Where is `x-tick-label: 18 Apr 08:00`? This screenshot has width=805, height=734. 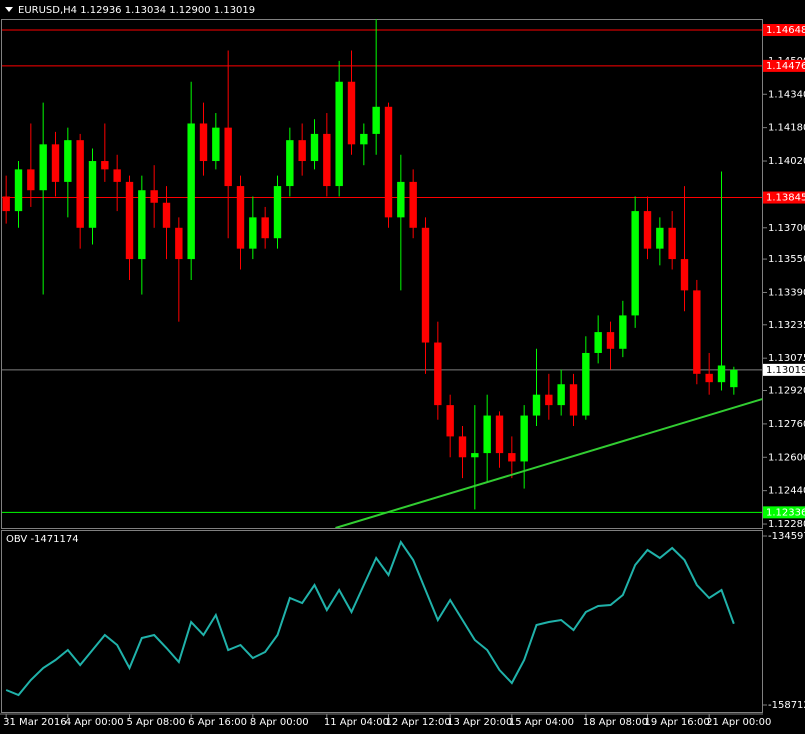
x-tick-label: 18 Apr 08:00 is located at coordinates (615, 722).